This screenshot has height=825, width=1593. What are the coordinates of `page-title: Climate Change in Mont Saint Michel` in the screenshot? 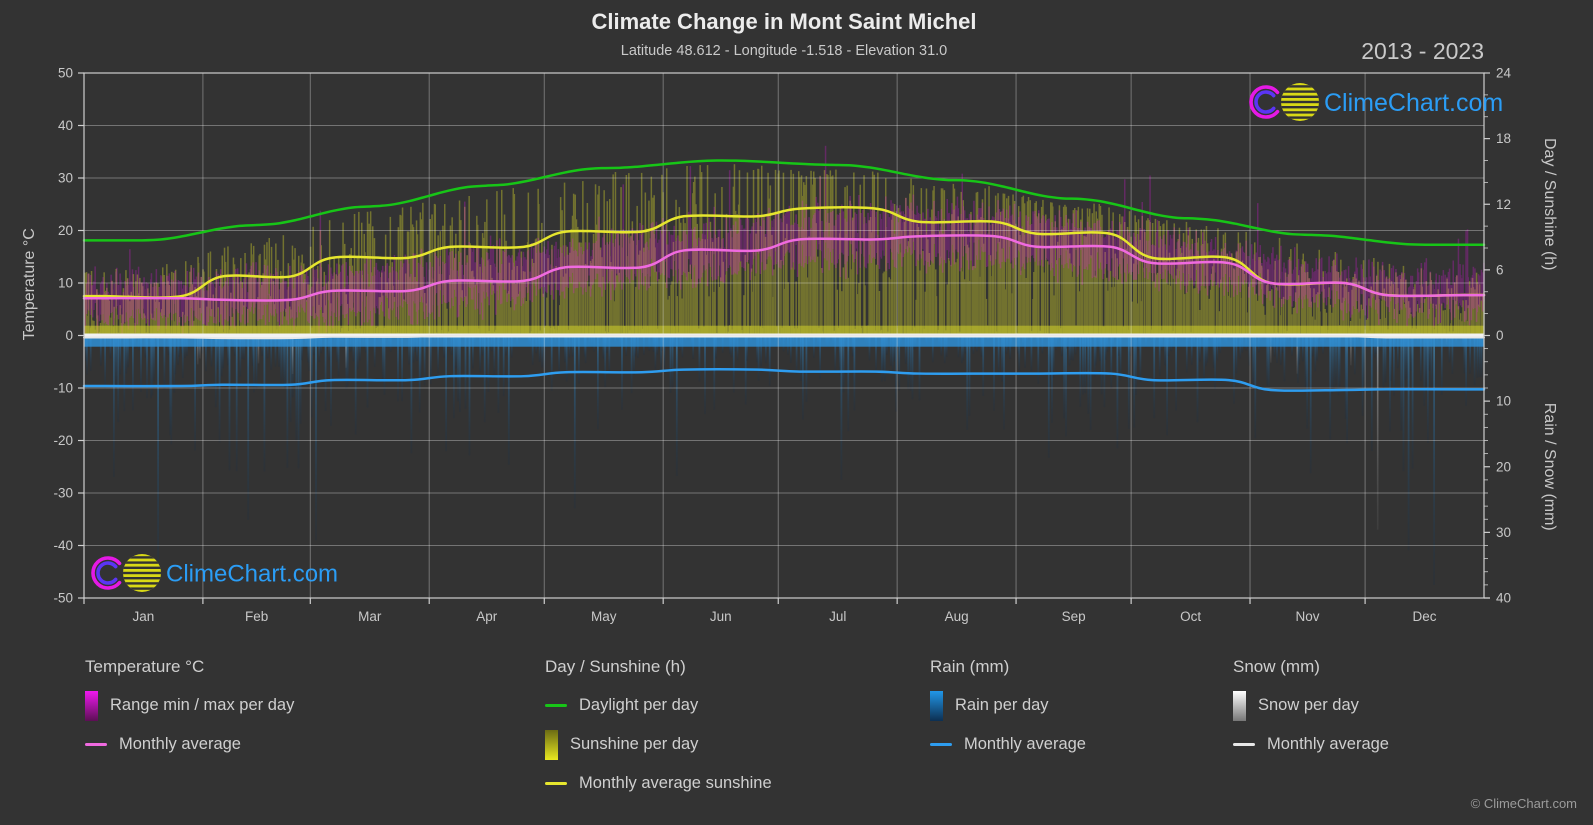 It's located at (784, 21).